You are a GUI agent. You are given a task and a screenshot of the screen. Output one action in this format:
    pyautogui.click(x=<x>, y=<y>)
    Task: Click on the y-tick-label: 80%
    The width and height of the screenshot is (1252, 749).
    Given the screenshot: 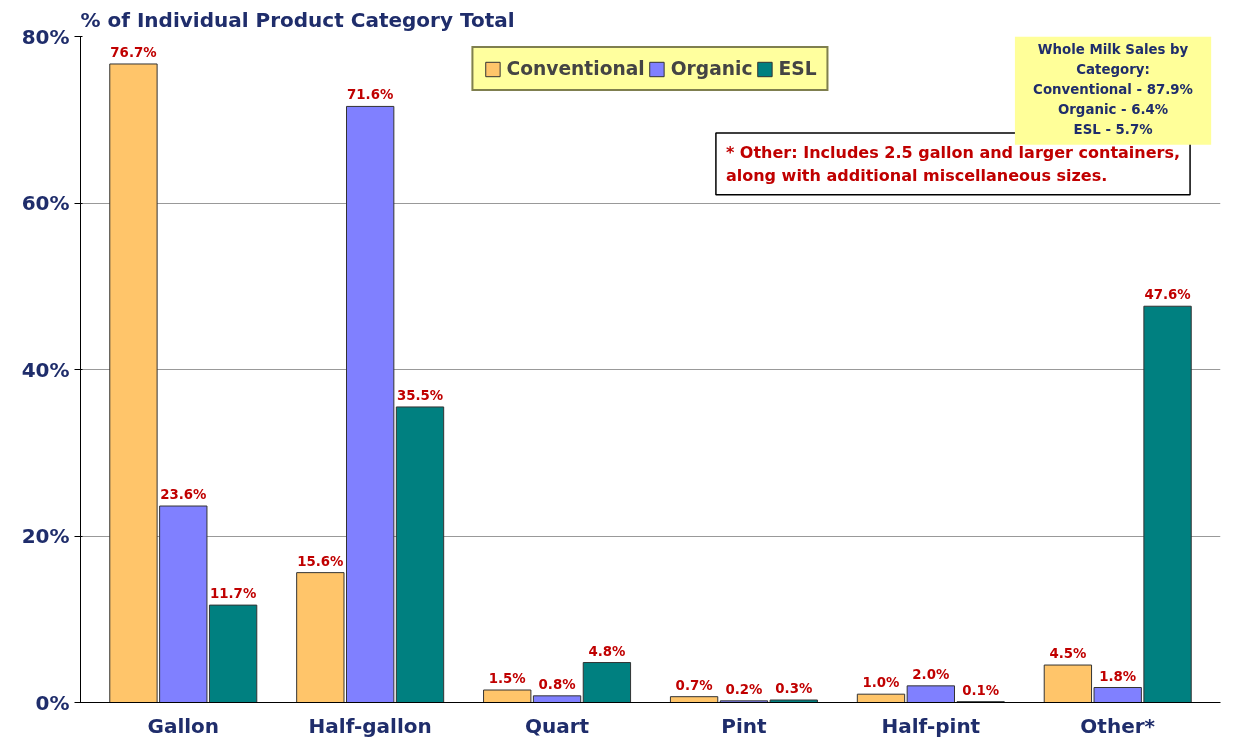 What is the action you would take?
    pyautogui.click(x=45, y=36)
    